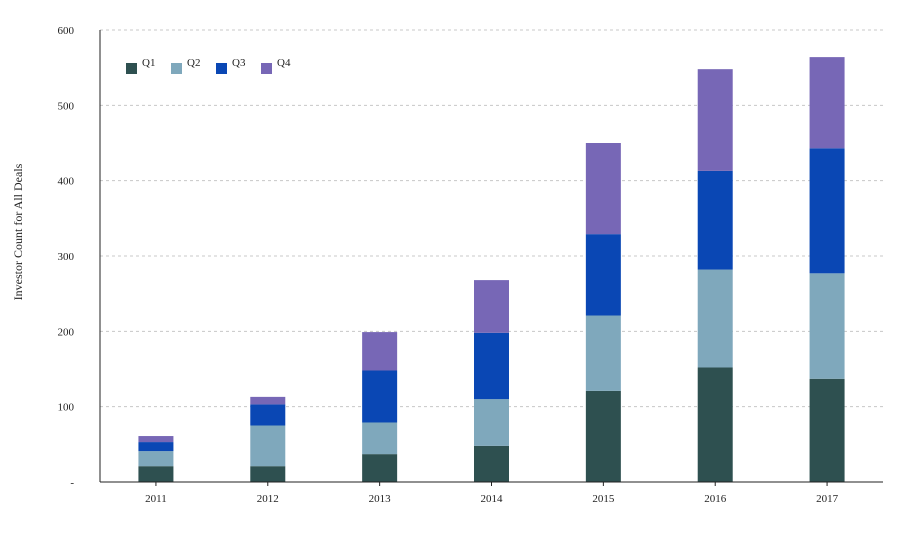 This screenshot has height=536, width=899. What do you see at coordinates (140, 65) in the screenshot?
I see `legend-item-q1: Q1` at bounding box center [140, 65].